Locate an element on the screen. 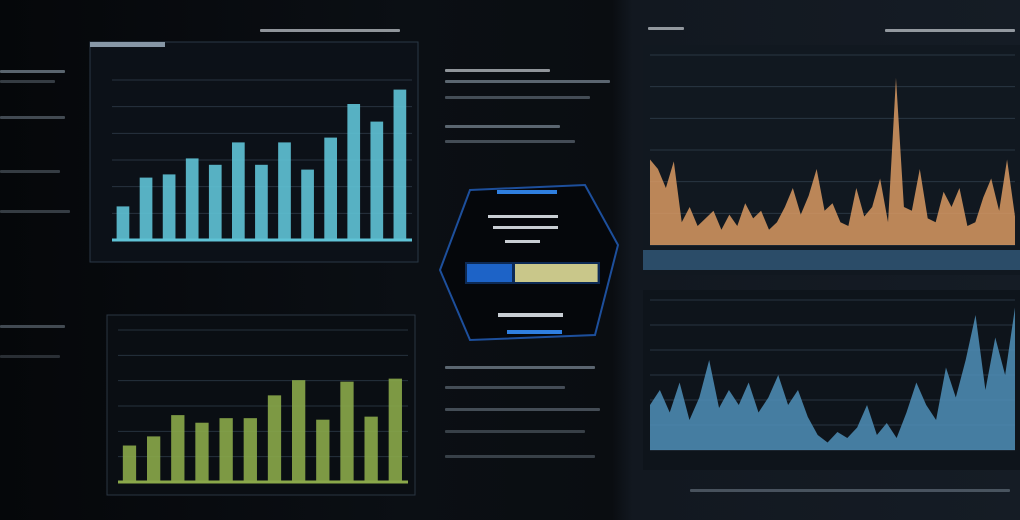 The height and width of the screenshot is (520, 1020). gauge-label-line is located at coordinates (530, 315).